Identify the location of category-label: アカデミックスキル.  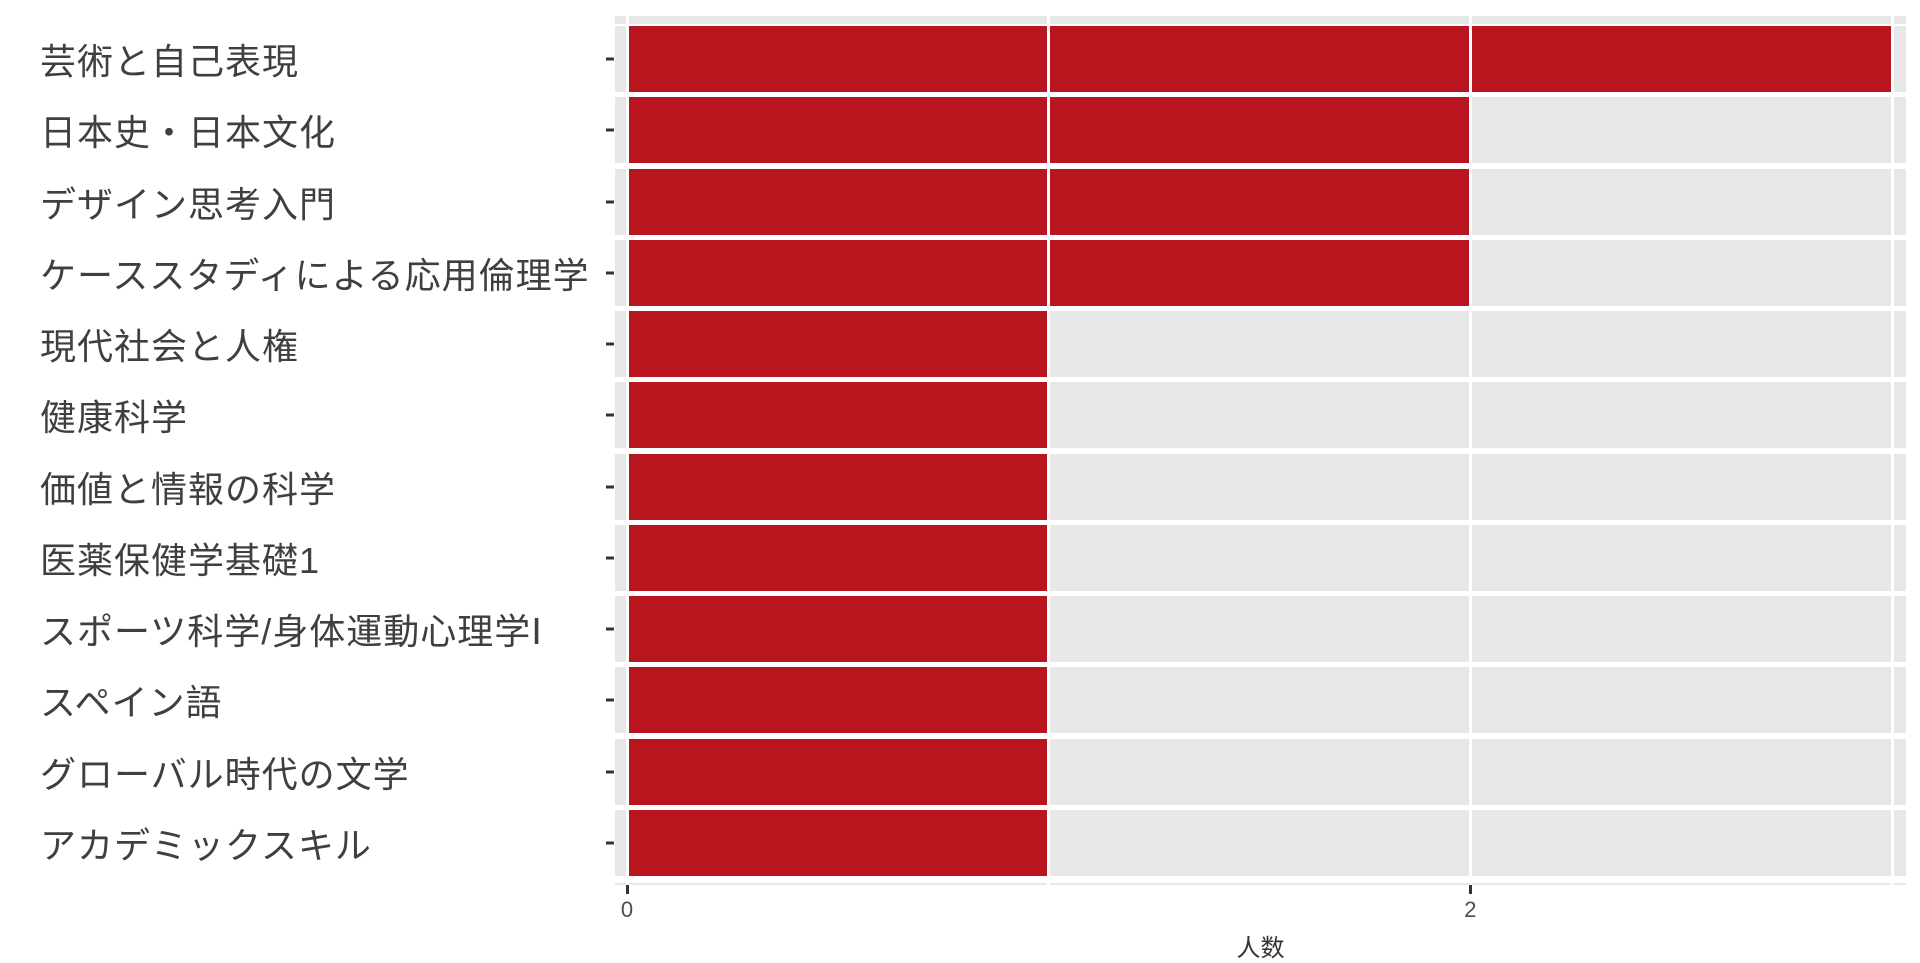
(206, 845).